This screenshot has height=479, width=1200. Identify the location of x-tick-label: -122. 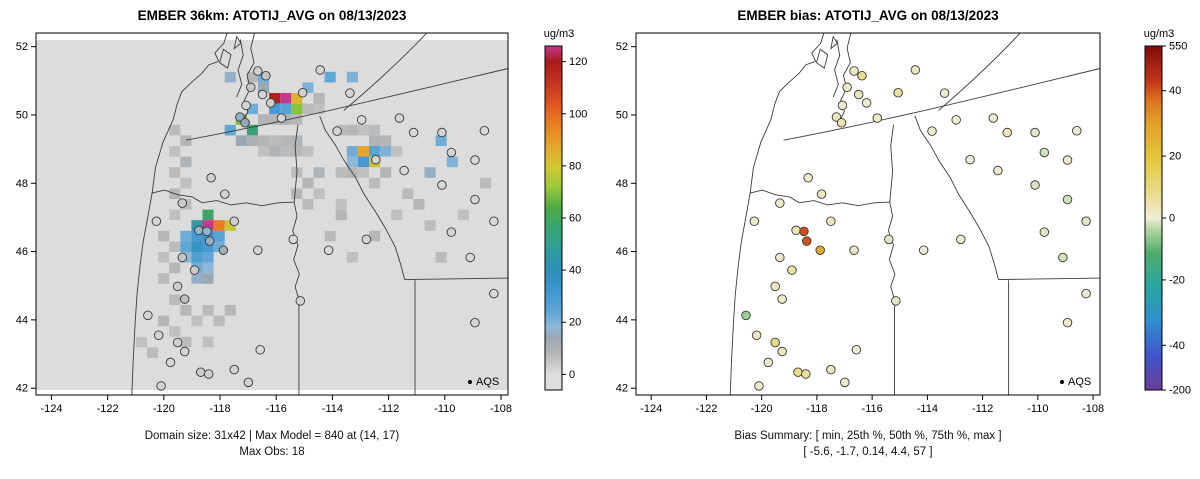
(706, 409).